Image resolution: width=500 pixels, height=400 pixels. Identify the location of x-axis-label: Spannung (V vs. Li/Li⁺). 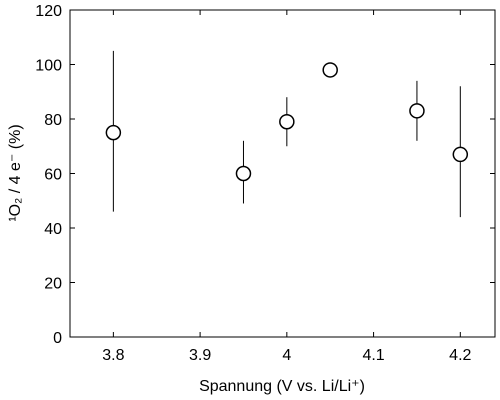
(282, 386).